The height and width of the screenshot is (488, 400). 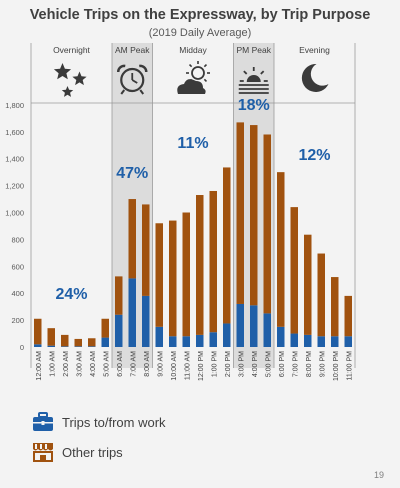 What do you see at coordinates (92, 452) in the screenshot?
I see `legend-label-other: Other trips` at bounding box center [92, 452].